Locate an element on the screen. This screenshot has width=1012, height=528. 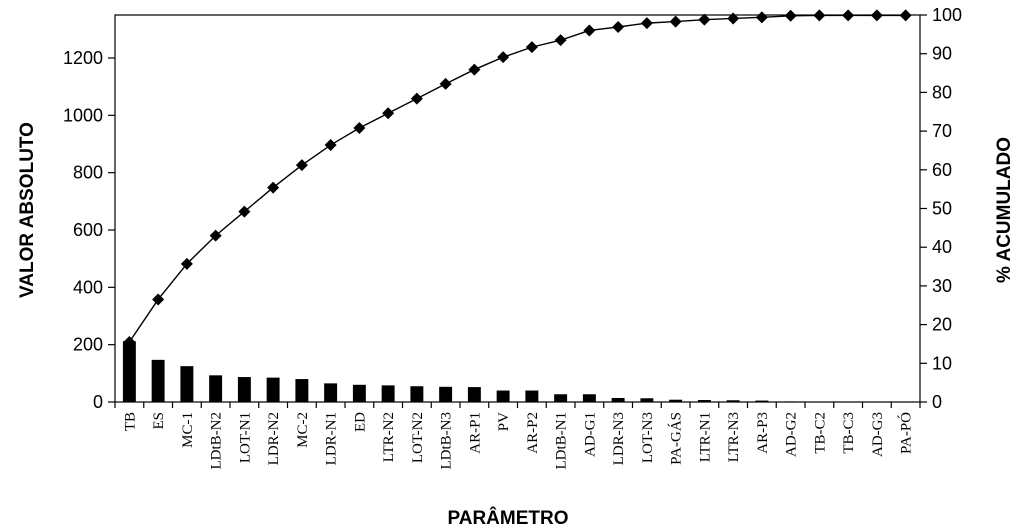
category-label: LTR-N1 is located at coordinates (705, 437).